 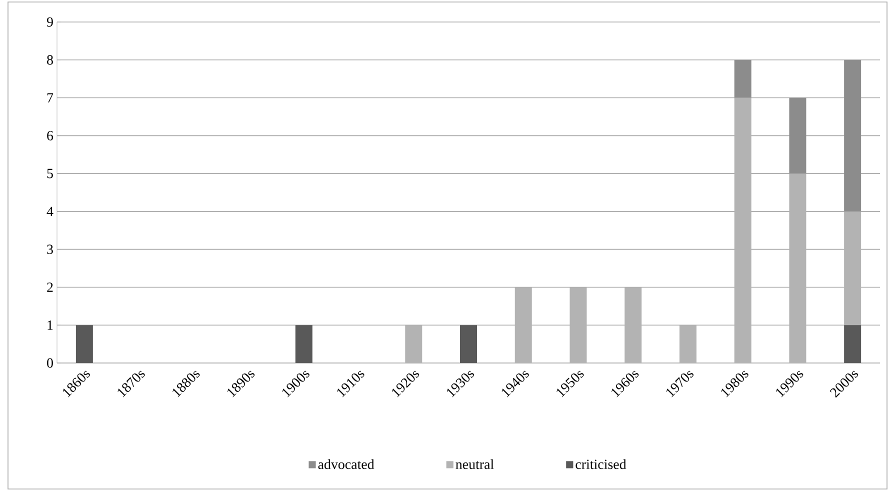 I want to click on legend-label: neutral, so click(x=475, y=464).